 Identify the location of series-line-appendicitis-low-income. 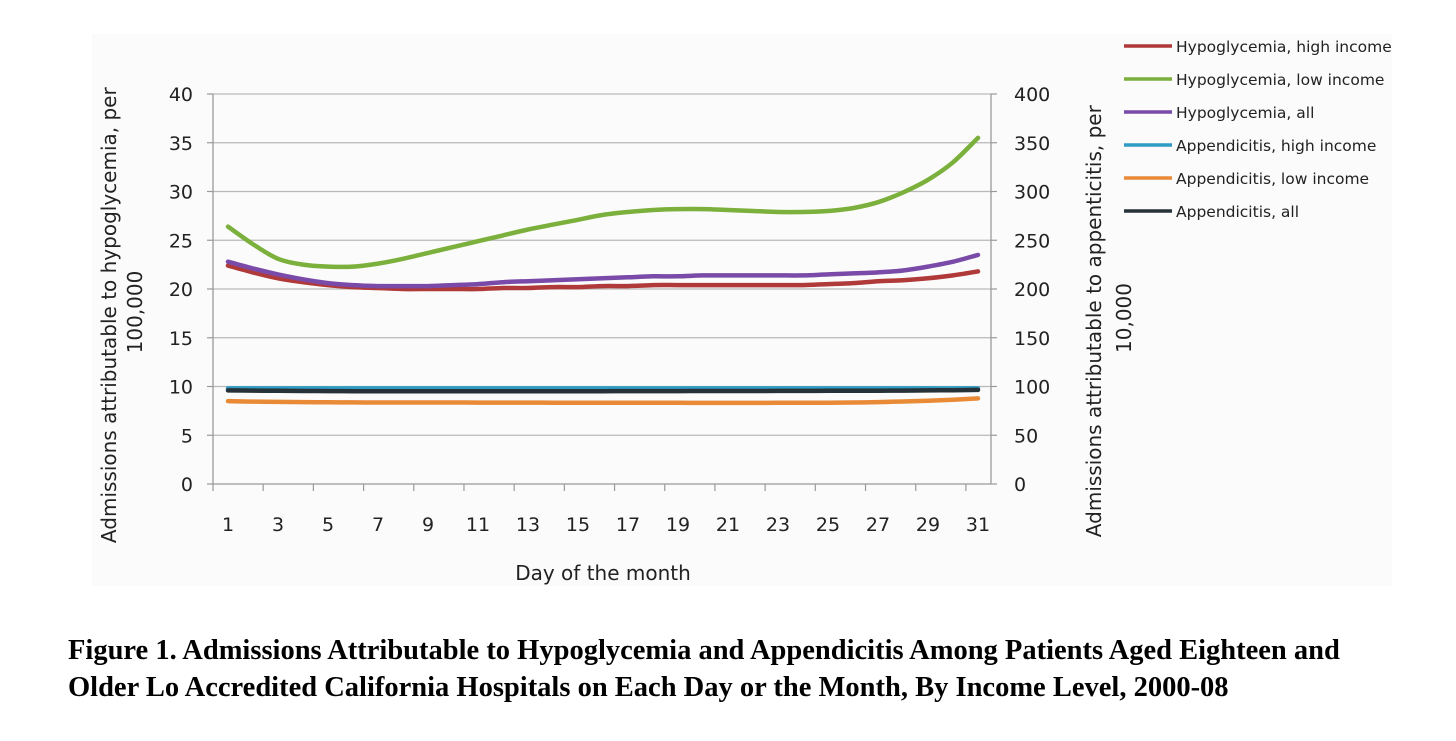
(603, 401).